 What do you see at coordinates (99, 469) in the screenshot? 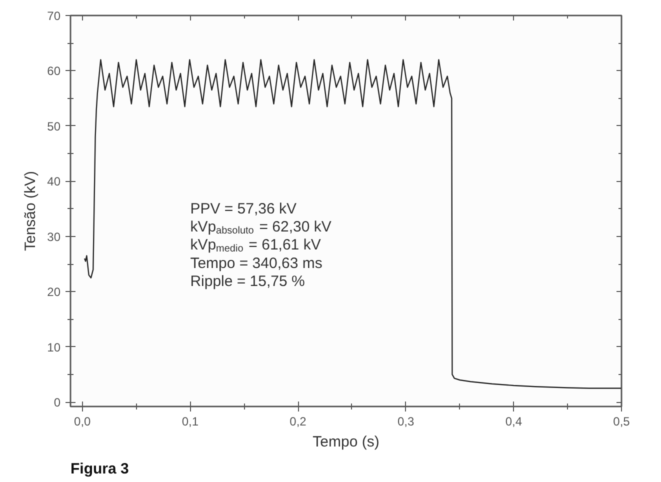
I see `text: Figura 3` at bounding box center [99, 469].